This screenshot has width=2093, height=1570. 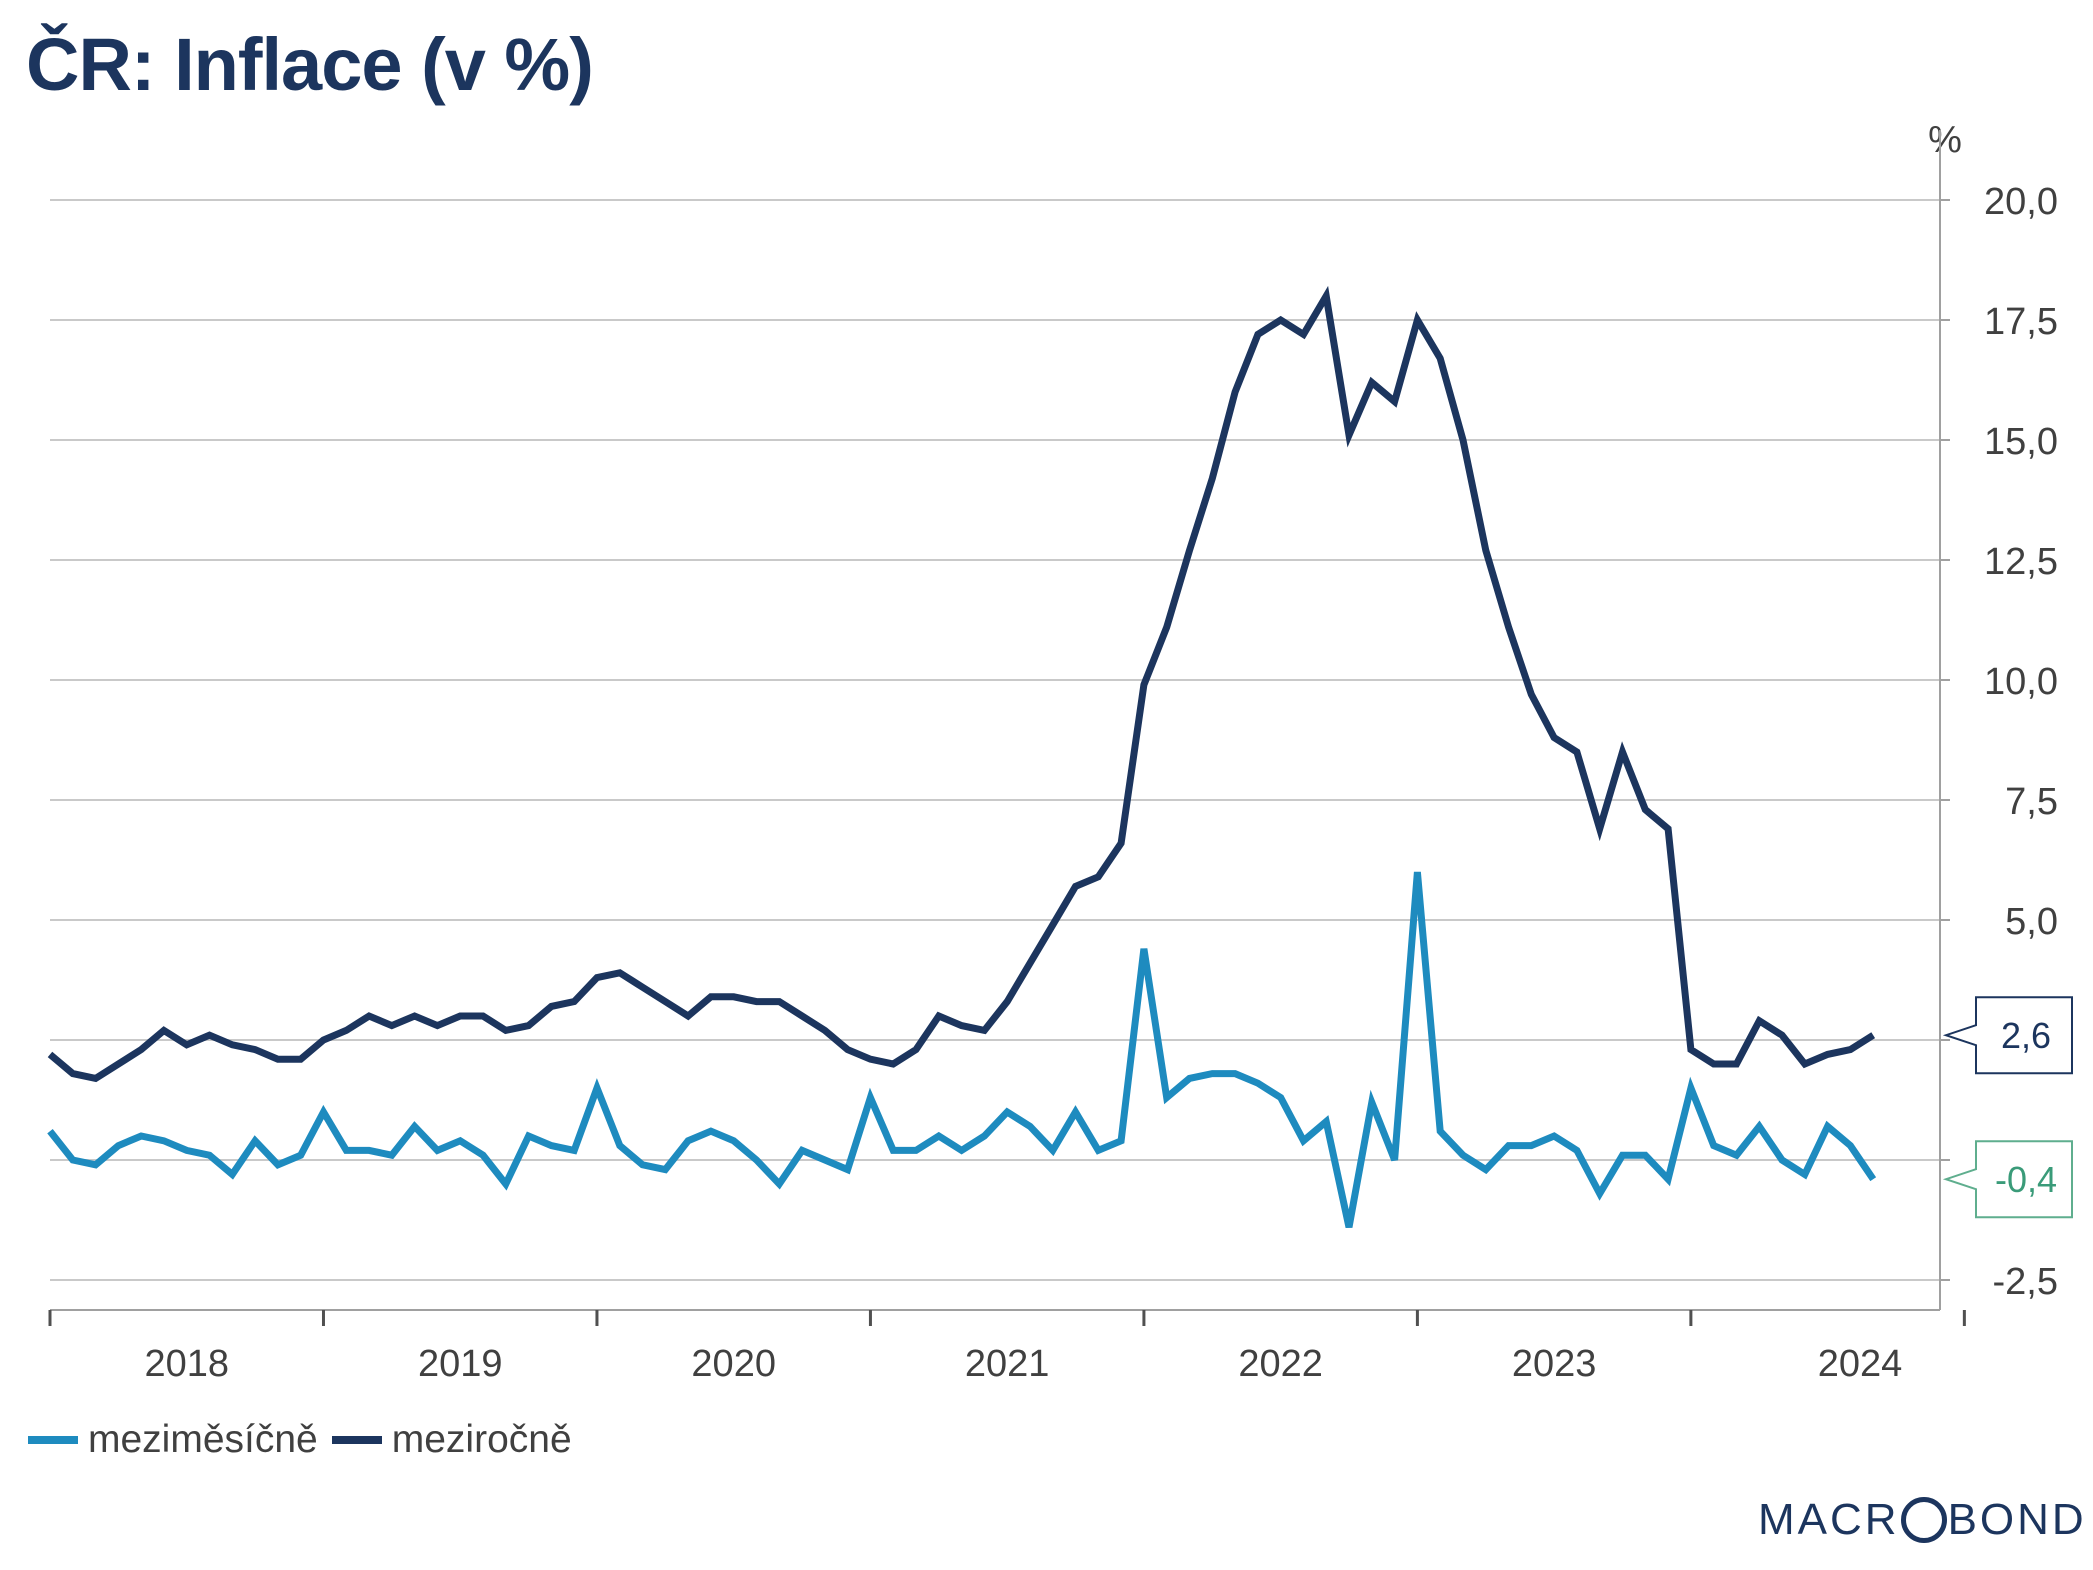 What do you see at coordinates (2026, 1035) in the screenshot?
I see `last-value-label-yearly: 2,6` at bounding box center [2026, 1035].